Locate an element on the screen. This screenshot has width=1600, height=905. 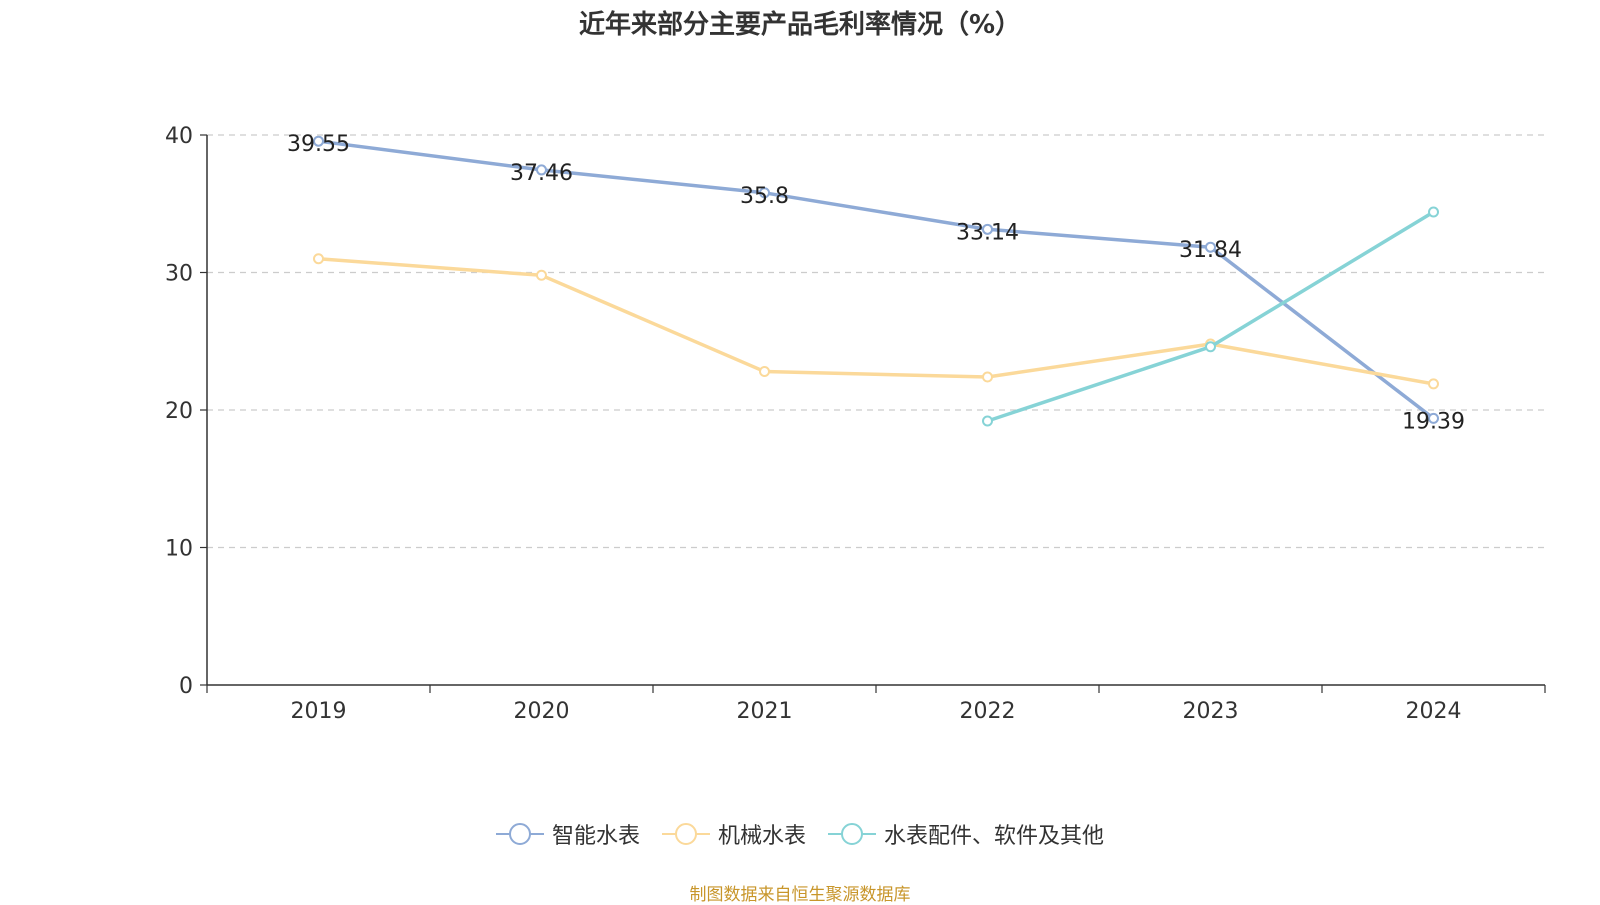
legend-label: 机械水表 is located at coordinates (761, 836).